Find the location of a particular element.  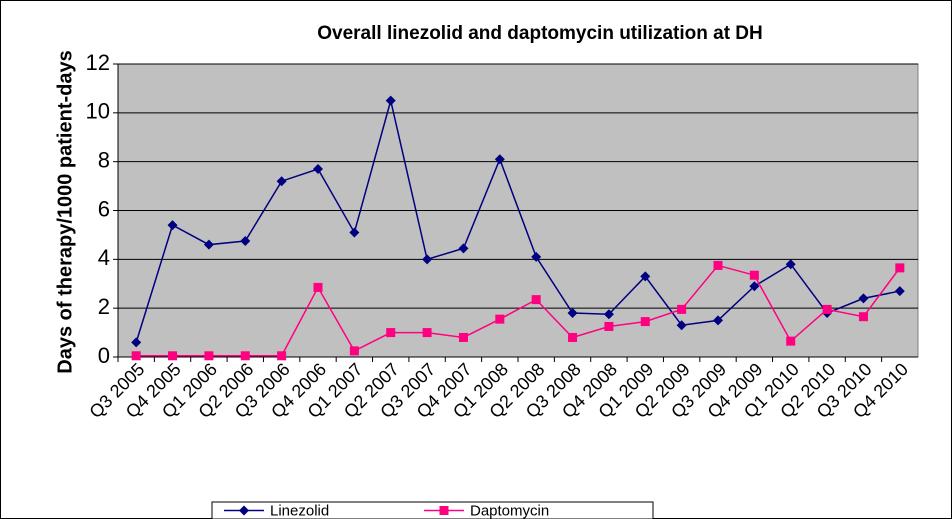

y-tick-label: 2 is located at coordinates (104, 306).